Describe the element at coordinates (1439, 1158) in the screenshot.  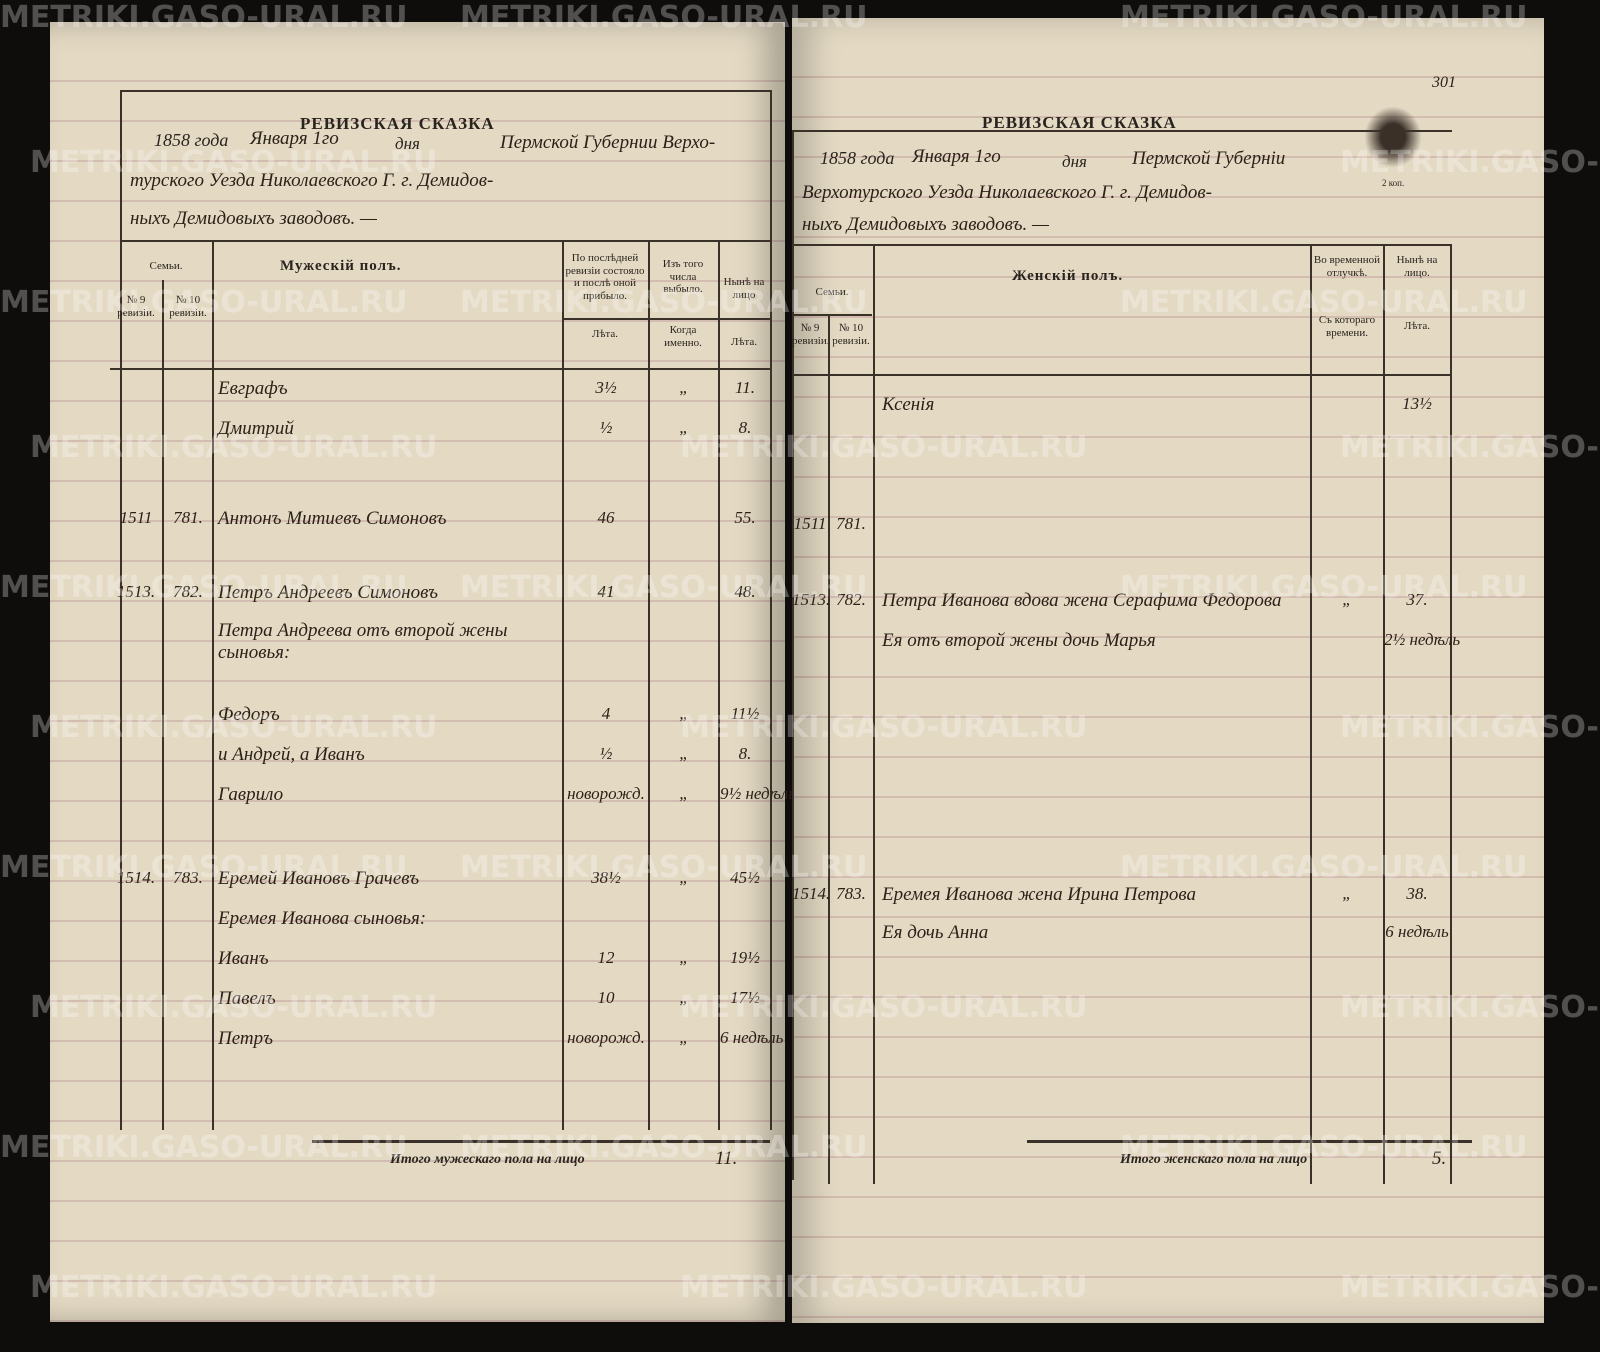
I see `total-value: 5.` at that location.